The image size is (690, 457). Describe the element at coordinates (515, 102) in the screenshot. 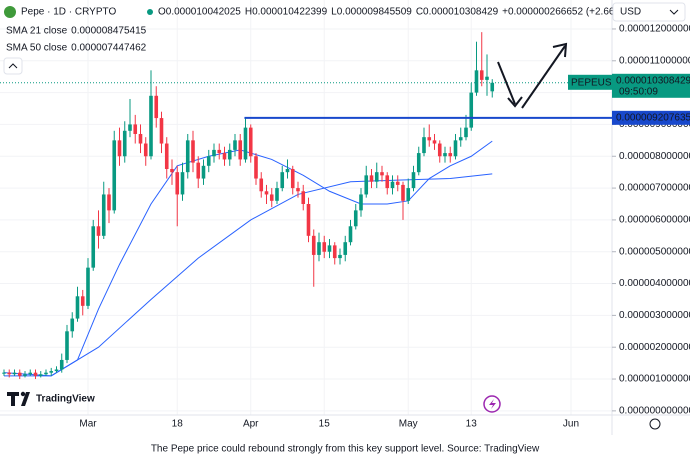

I see `arrow-down-head` at that location.